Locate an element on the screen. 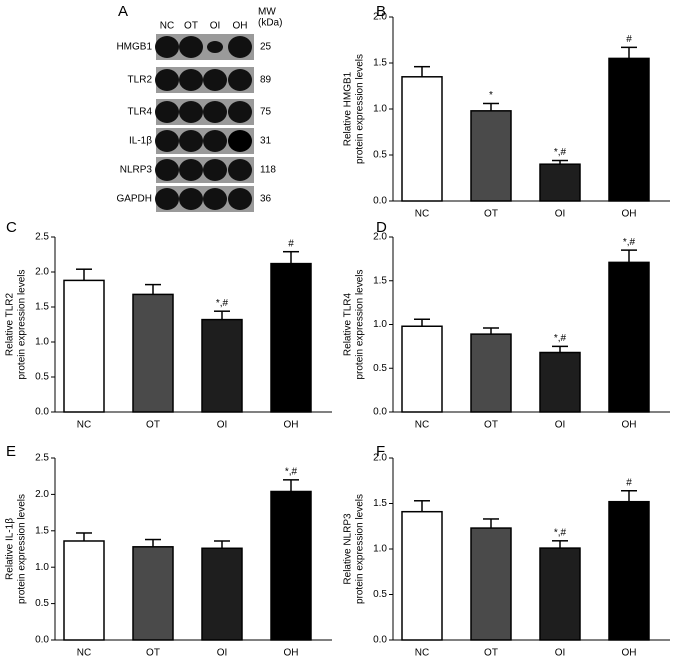  significance-label: # is located at coordinates (291, 243).